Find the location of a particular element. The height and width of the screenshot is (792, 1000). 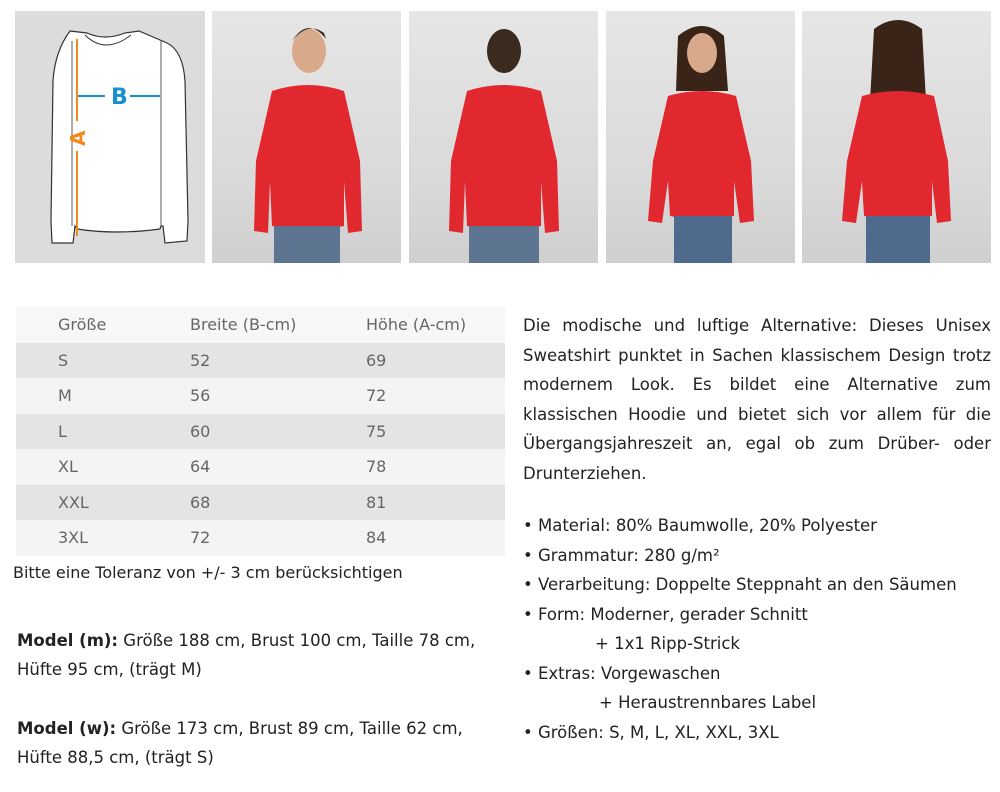

cell-size: 3XL is located at coordinates (73, 538).